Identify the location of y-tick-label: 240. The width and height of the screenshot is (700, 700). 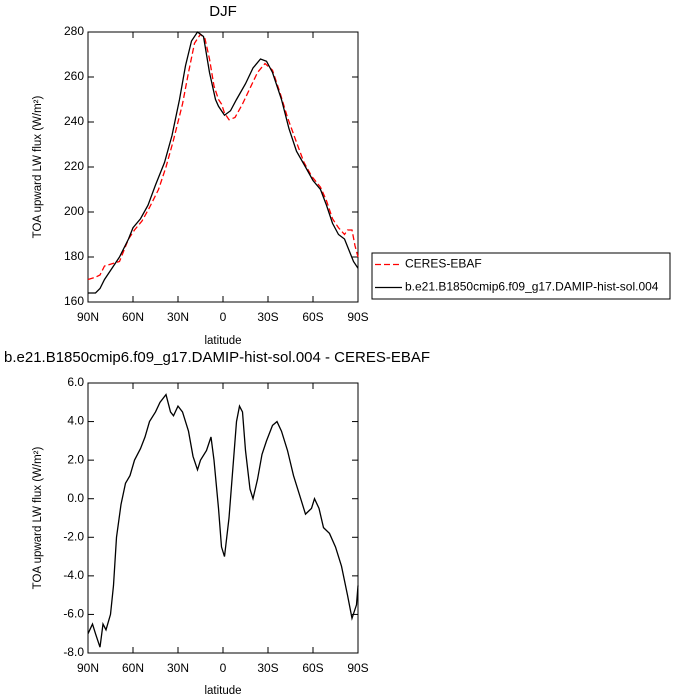
(74, 121).